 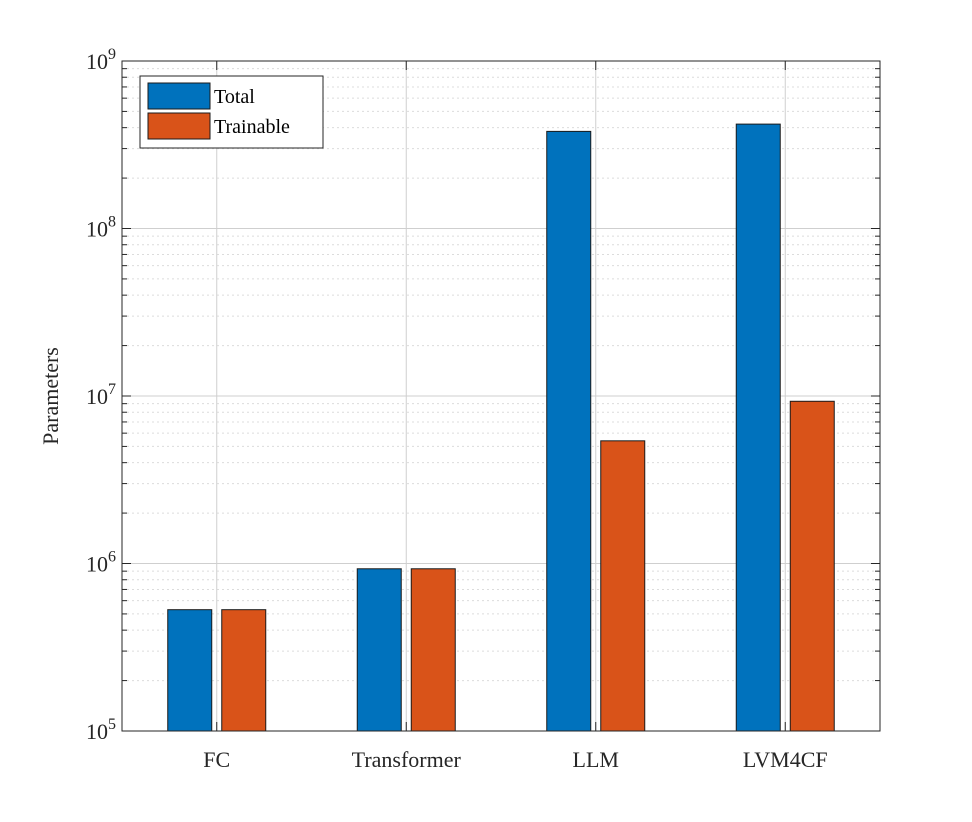 I want to click on legend-swatch-total, so click(x=179, y=96).